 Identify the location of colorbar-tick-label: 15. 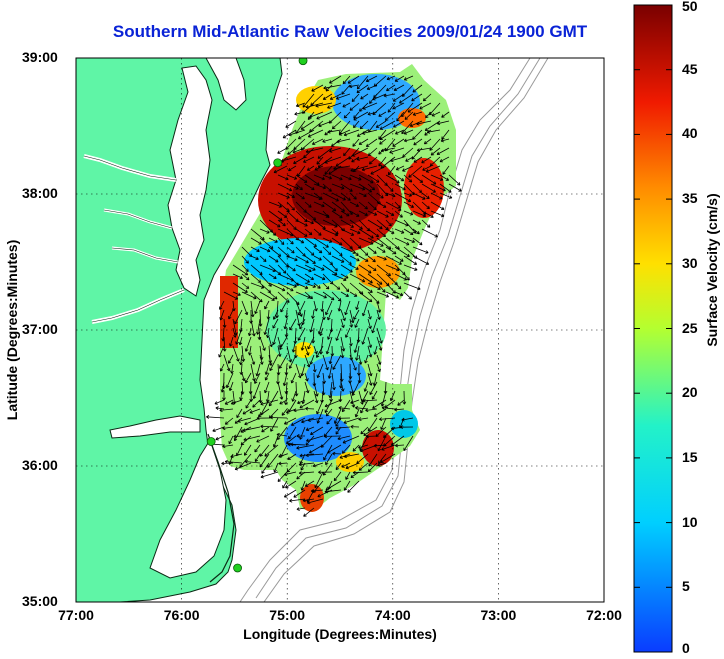
(690, 456).